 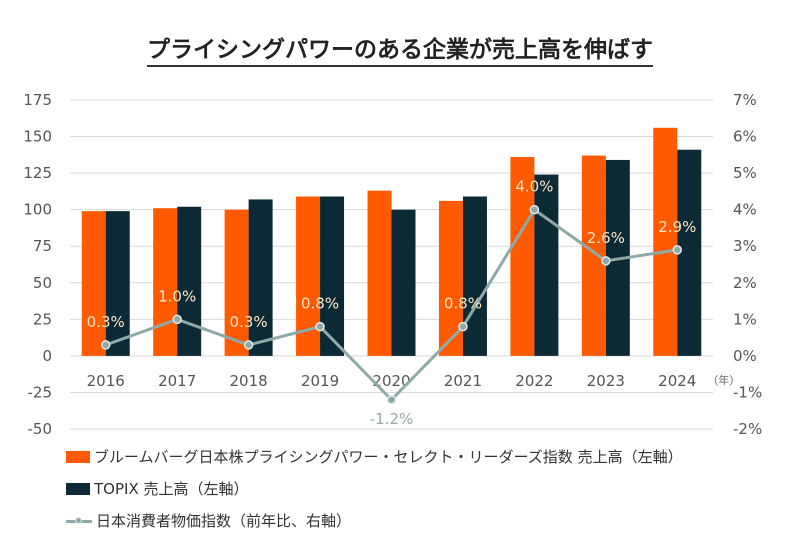 What do you see at coordinates (463, 381) in the screenshot?
I see `x-tick-label: 2021` at bounding box center [463, 381].